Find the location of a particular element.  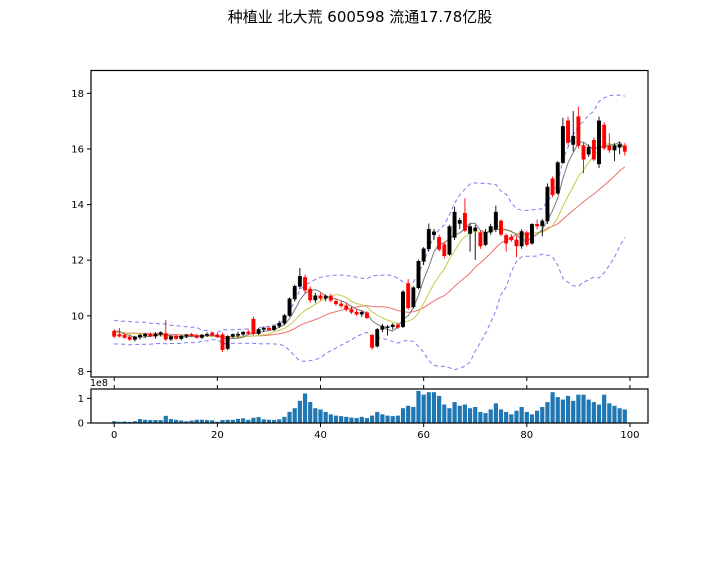

volume-x-tick-label: 40 is located at coordinates (320, 435).